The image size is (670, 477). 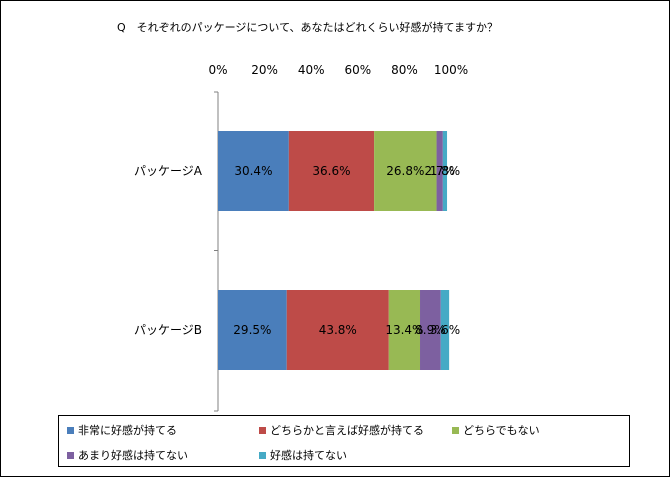 I want to click on legend-item: 非常に好感が持てる, so click(x=122, y=430).